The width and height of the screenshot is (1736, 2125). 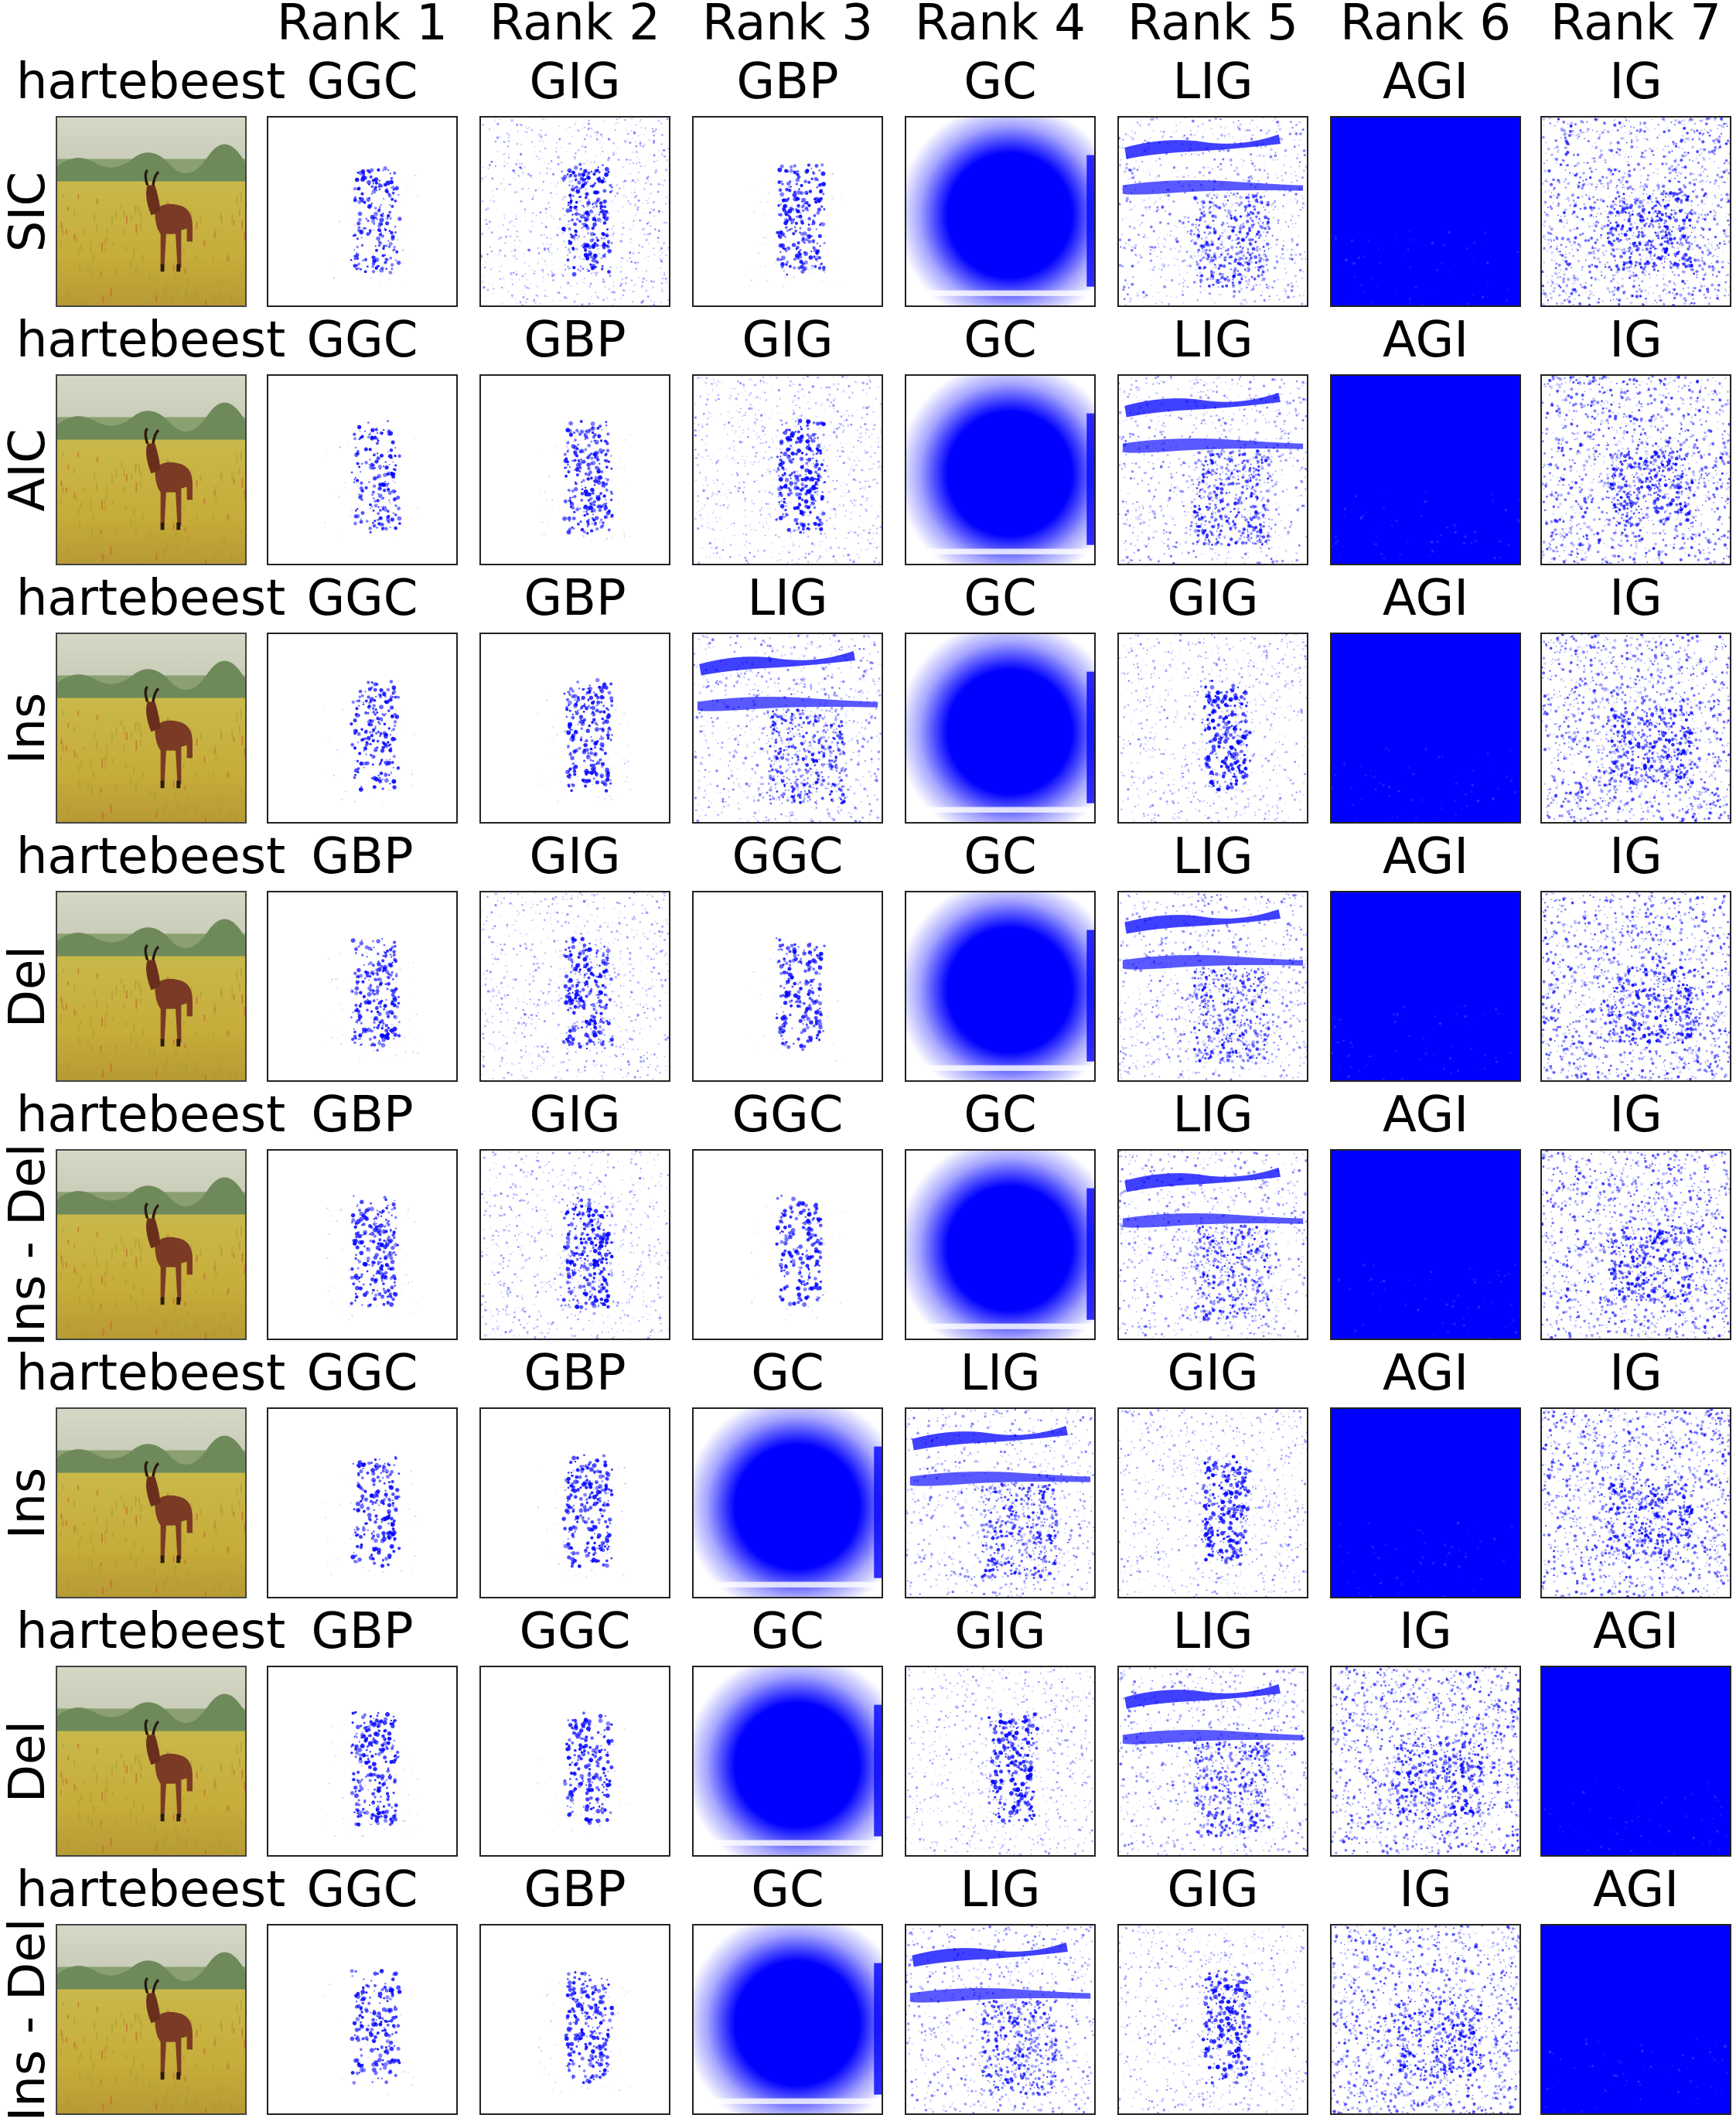 I want to click on metric-label: AIC, so click(x=28, y=469).